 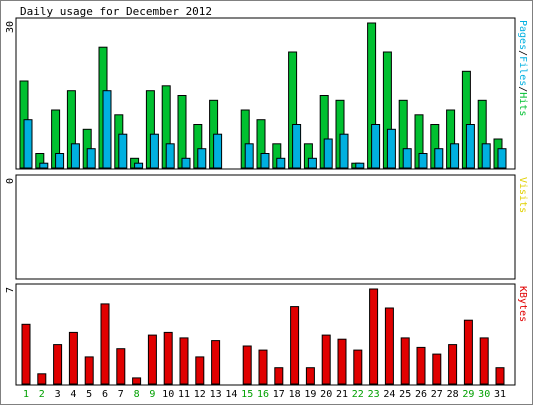 What do you see at coordinates (522, 71) in the screenshot?
I see `right-label-part-2: Files` at bounding box center [522, 71].